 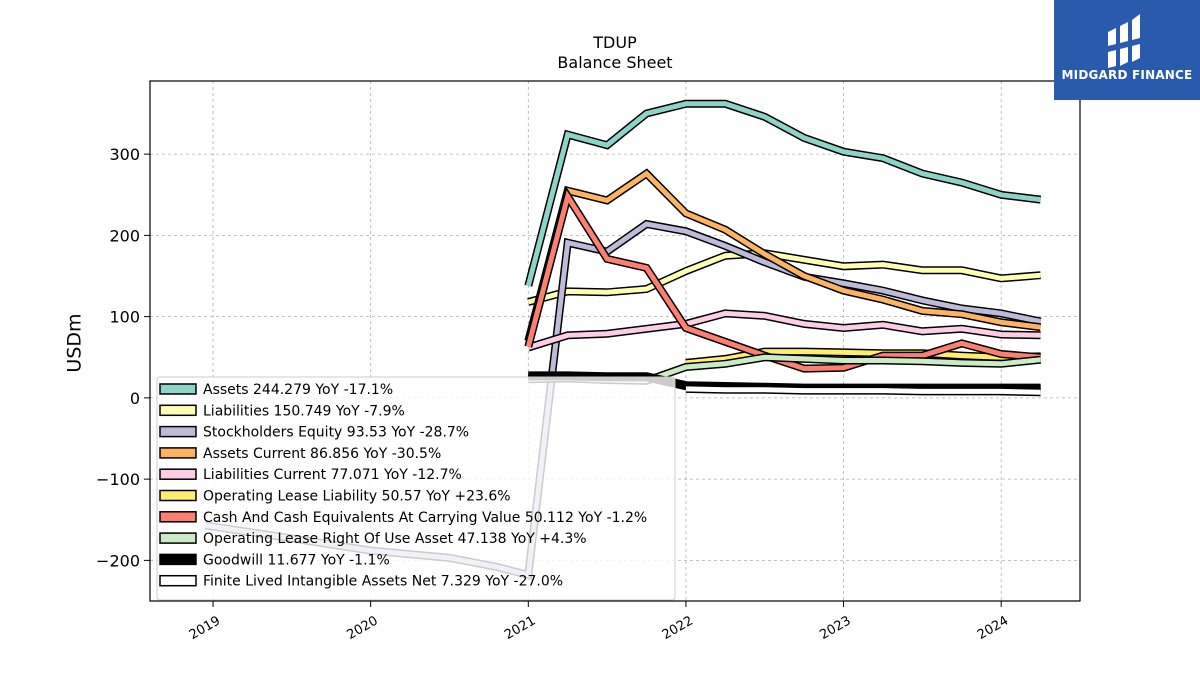 What do you see at coordinates (298, 390) in the screenshot?
I see `legend-entry: Assets 244.279 YoY -17.1%` at bounding box center [298, 390].